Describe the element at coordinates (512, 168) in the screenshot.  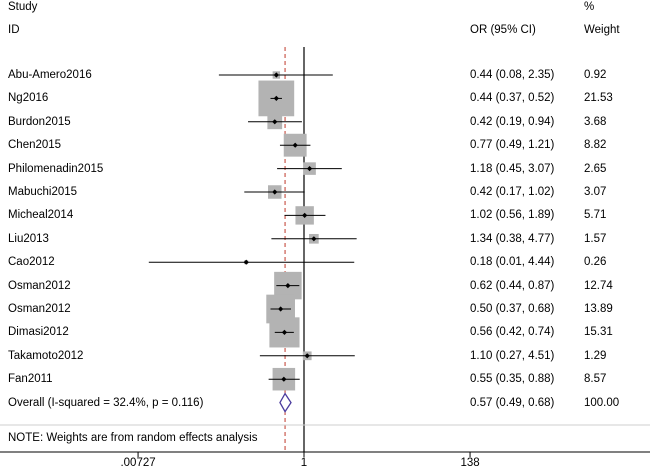
I see `study-or-ci-label: 1.18 (0.45, 3.07)` at that location.